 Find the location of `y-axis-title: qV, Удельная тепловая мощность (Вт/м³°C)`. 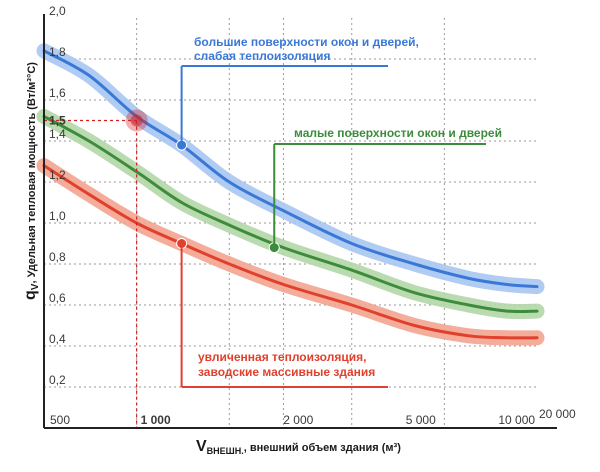

y-axis-title: qV, Удельная тепловая мощность (Вт/м³°C) is located at coordinates (31, 181).